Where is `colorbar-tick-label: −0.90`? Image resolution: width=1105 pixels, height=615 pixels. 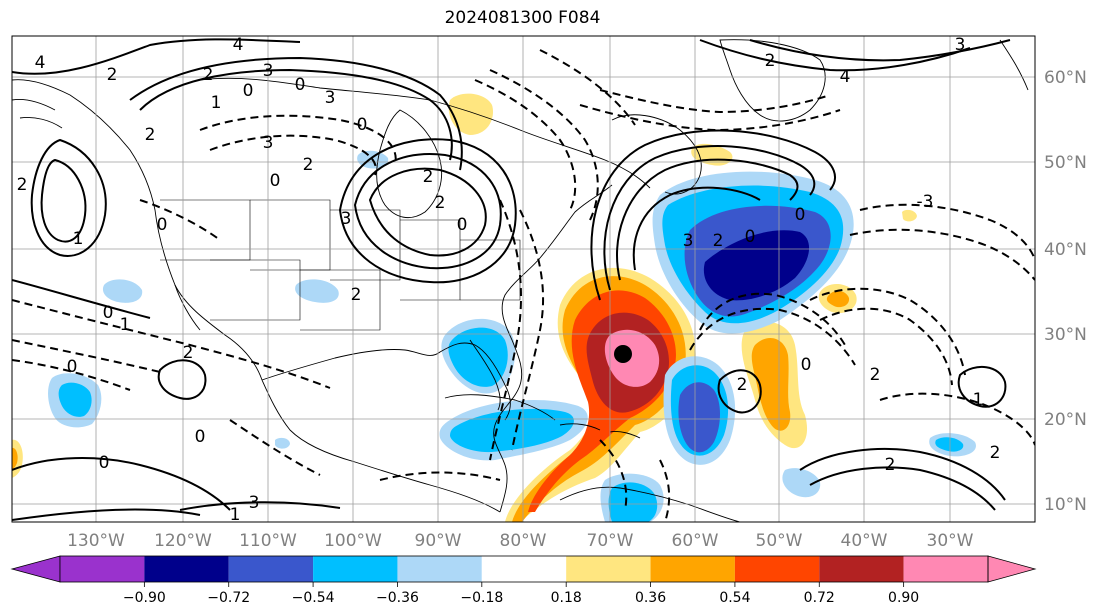 colorbar-tick-label: −0.90 is located at coordinates (144, 598).